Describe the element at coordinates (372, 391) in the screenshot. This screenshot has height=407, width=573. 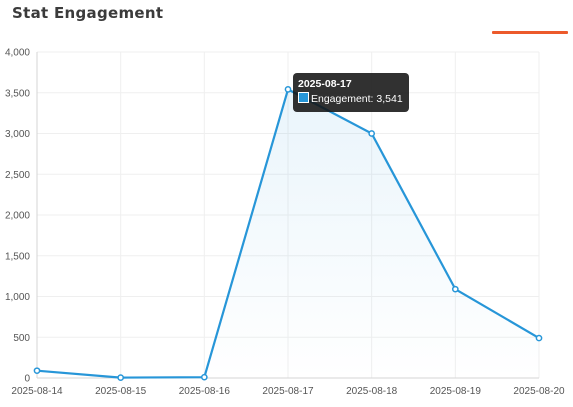
I see `x-tick-label: 2025-08-18` at that location.